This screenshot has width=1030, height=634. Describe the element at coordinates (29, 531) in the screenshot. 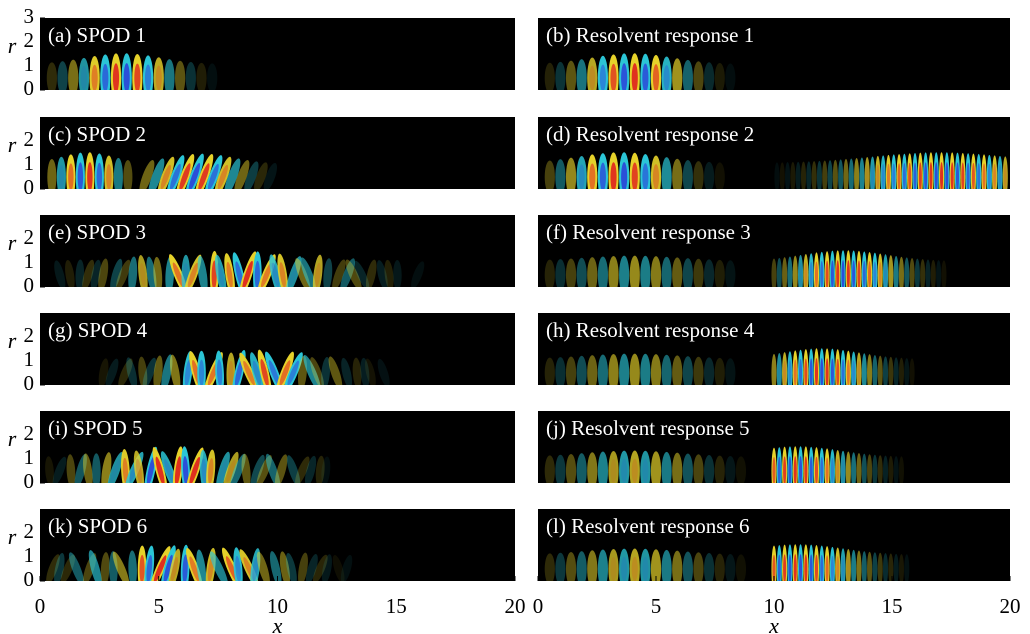

I see `y-tick-label: 2` at that location.